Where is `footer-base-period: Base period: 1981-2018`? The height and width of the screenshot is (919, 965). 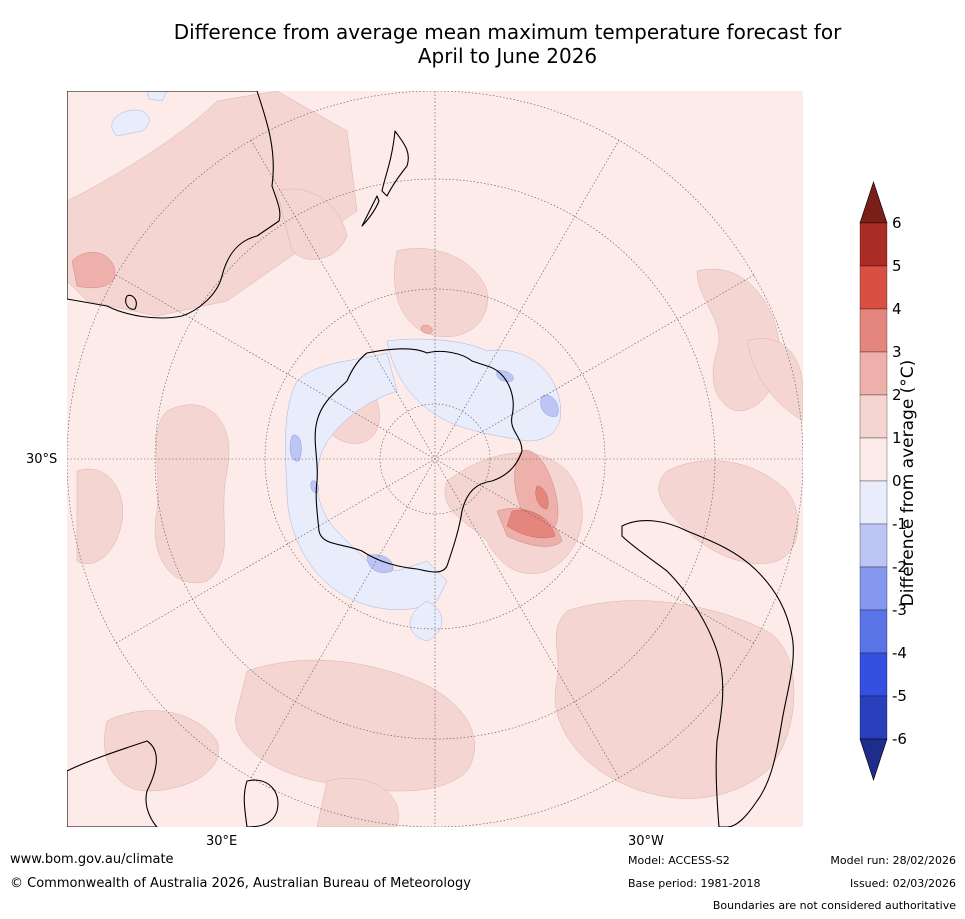 footer-base-period: Base period: 1981-2018 is located at coordinates (694, 883).